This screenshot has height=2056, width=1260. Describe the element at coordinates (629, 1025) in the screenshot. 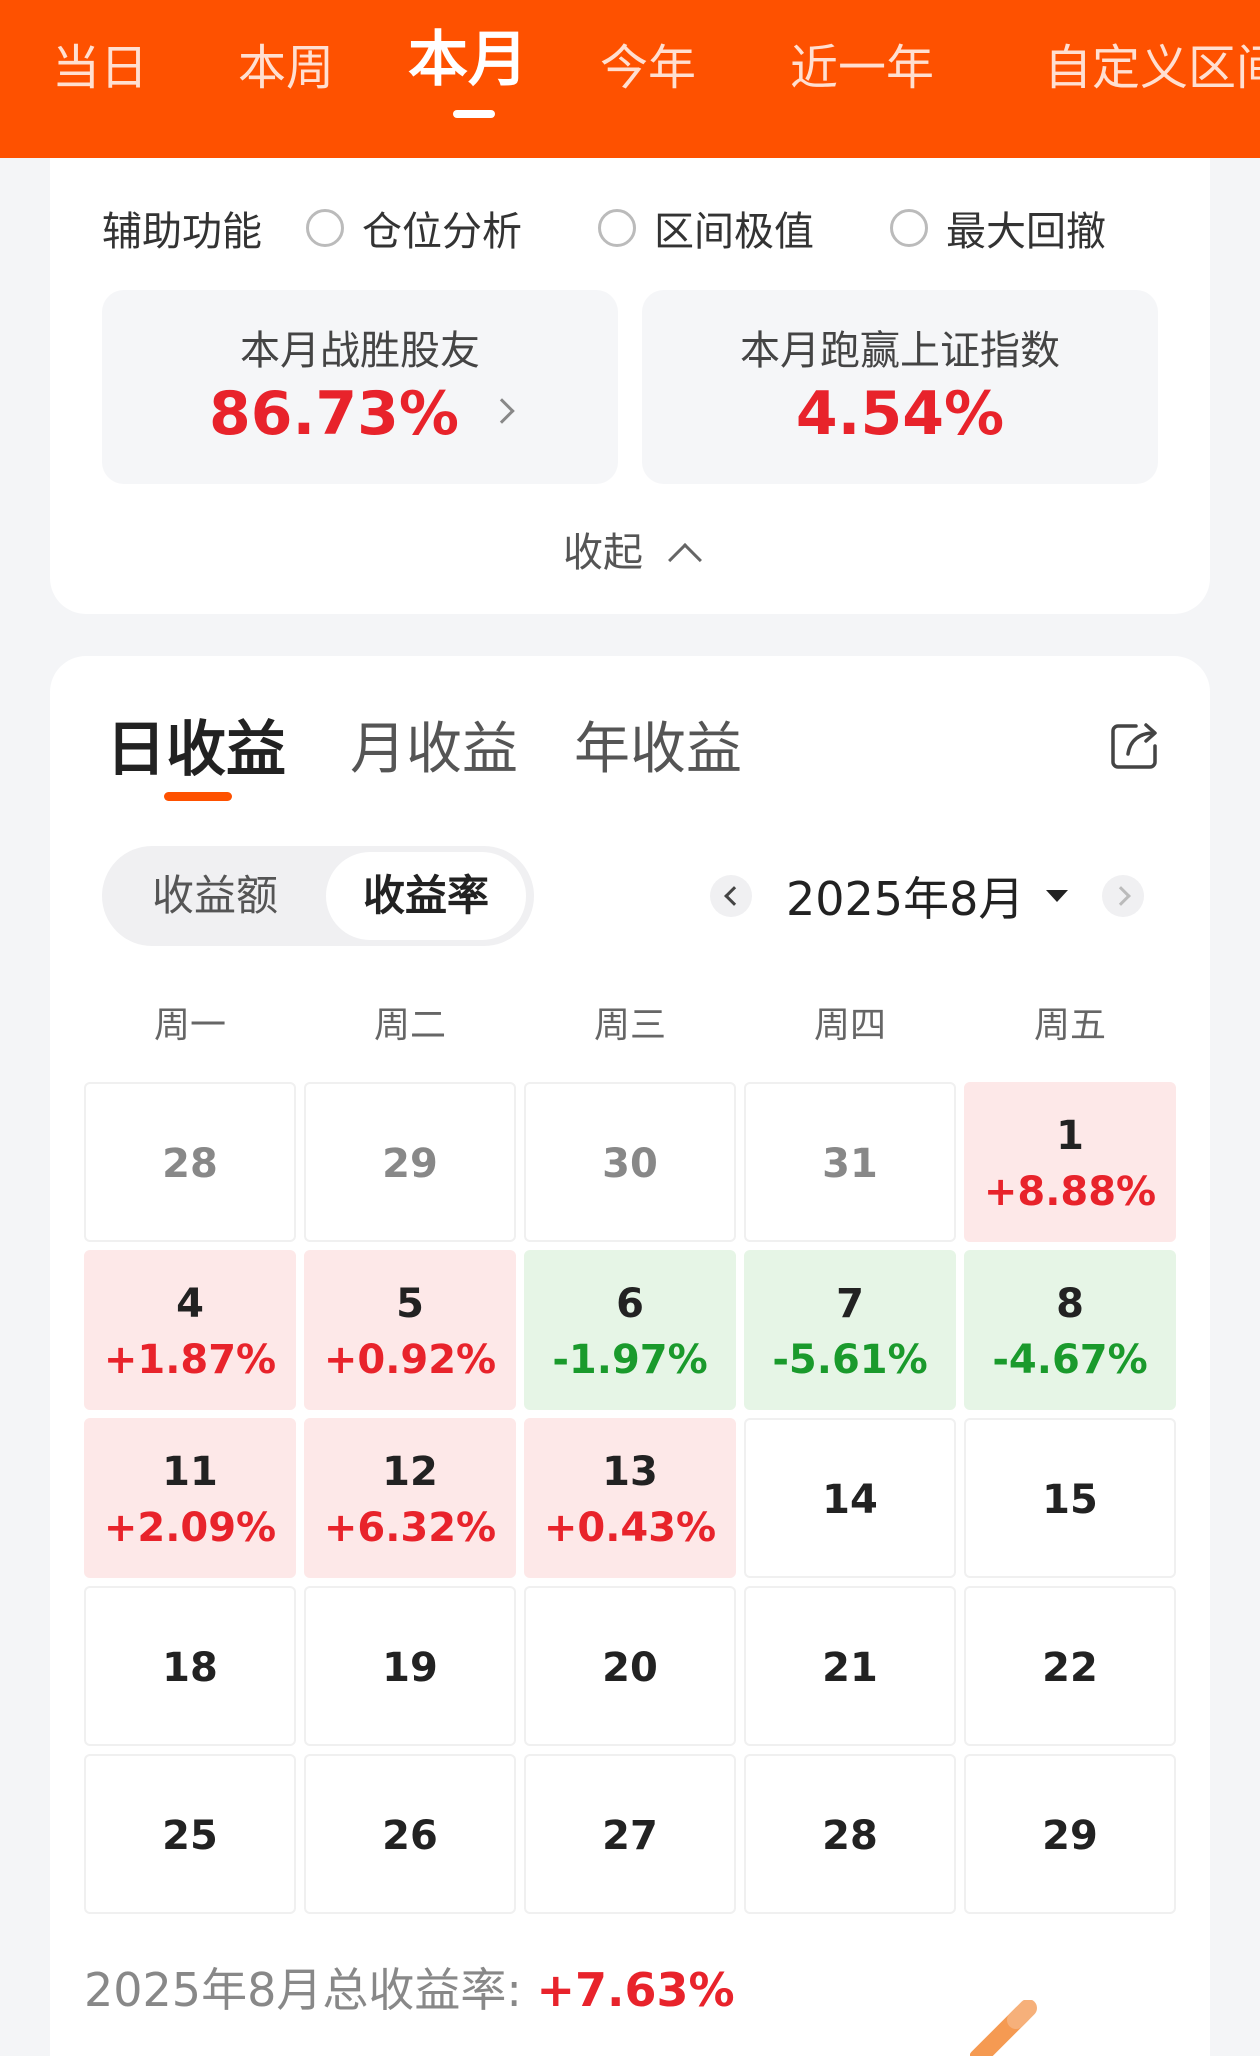

I see `weekday-wed: 周三` at that location.